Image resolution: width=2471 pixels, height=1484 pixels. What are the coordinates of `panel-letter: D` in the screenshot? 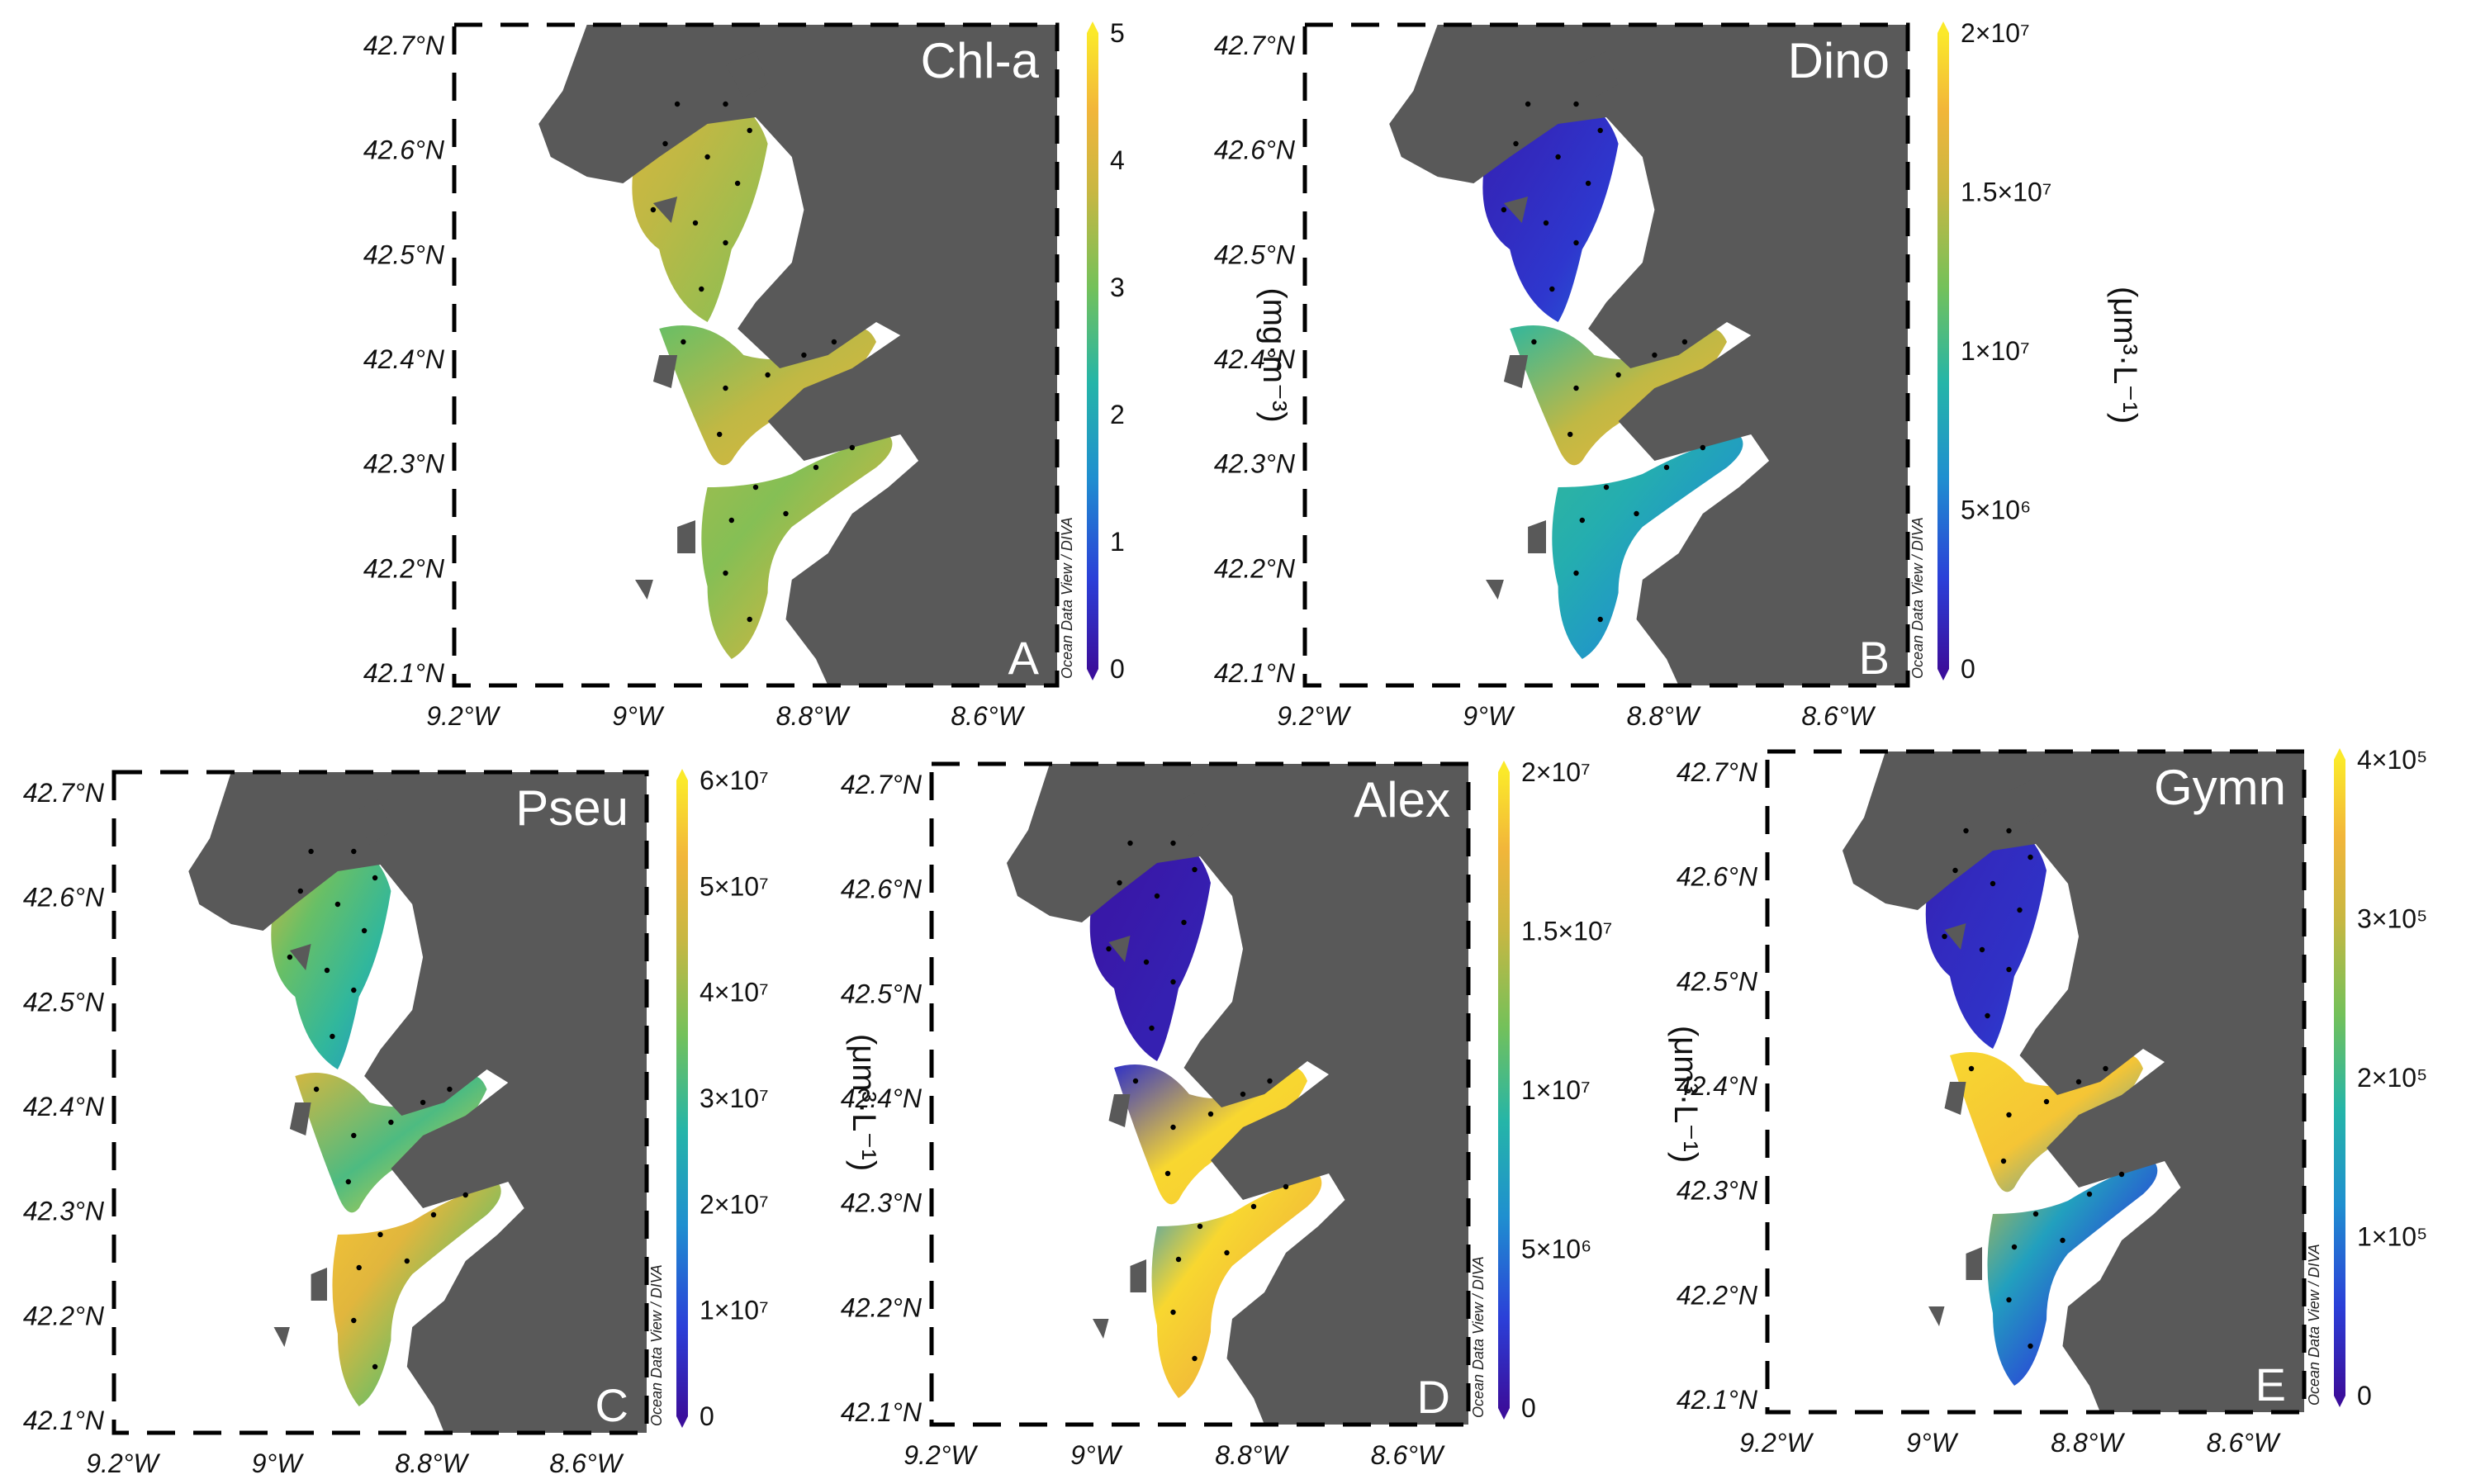 It's located at (1433, 1397).